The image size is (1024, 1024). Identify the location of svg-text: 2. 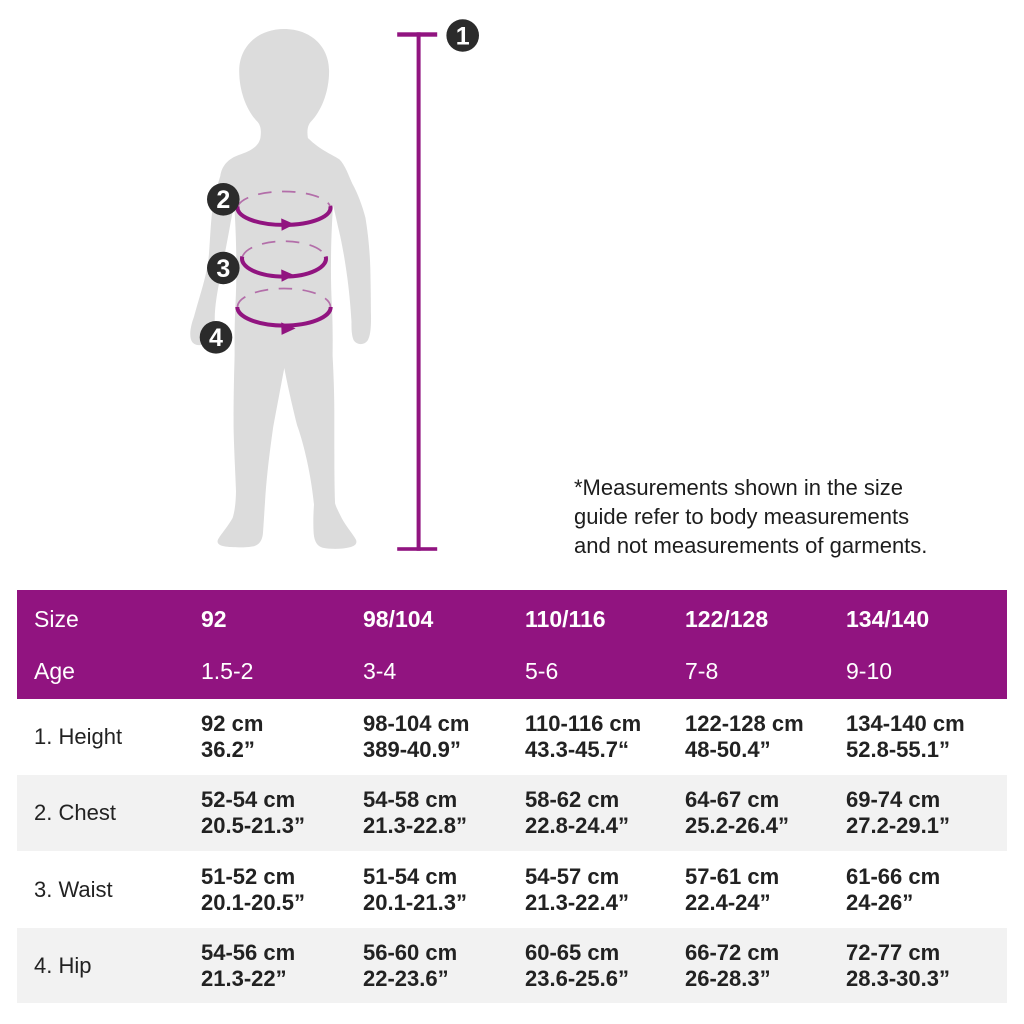
(223, 200).